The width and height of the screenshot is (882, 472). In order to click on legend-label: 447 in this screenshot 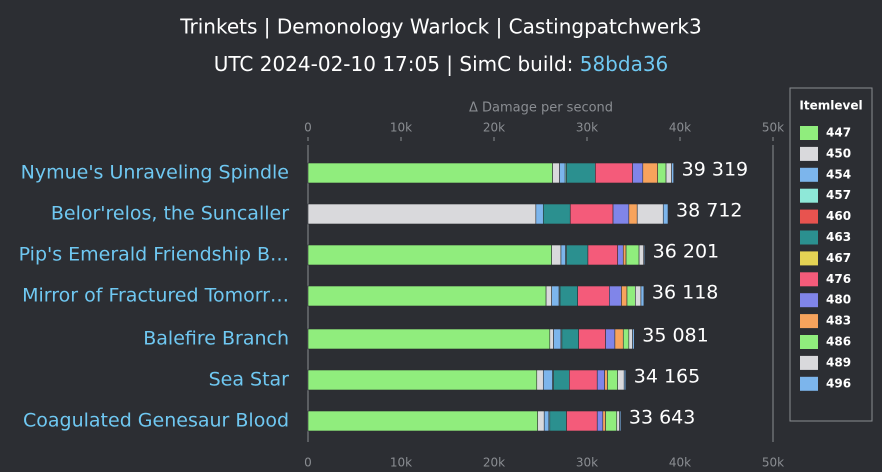, I will do `click(838, 133)`.